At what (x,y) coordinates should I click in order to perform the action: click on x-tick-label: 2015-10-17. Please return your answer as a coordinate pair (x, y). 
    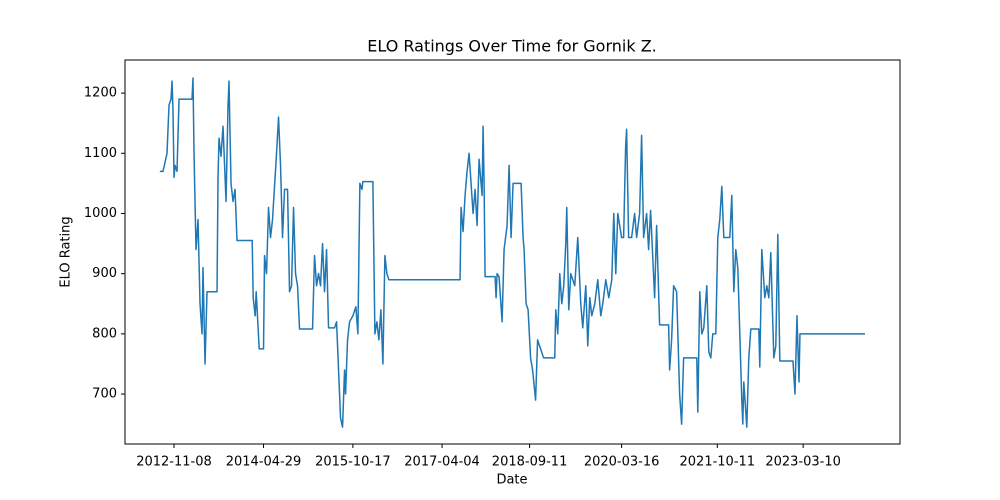
    Looking at the image, I should click on (353, 462).